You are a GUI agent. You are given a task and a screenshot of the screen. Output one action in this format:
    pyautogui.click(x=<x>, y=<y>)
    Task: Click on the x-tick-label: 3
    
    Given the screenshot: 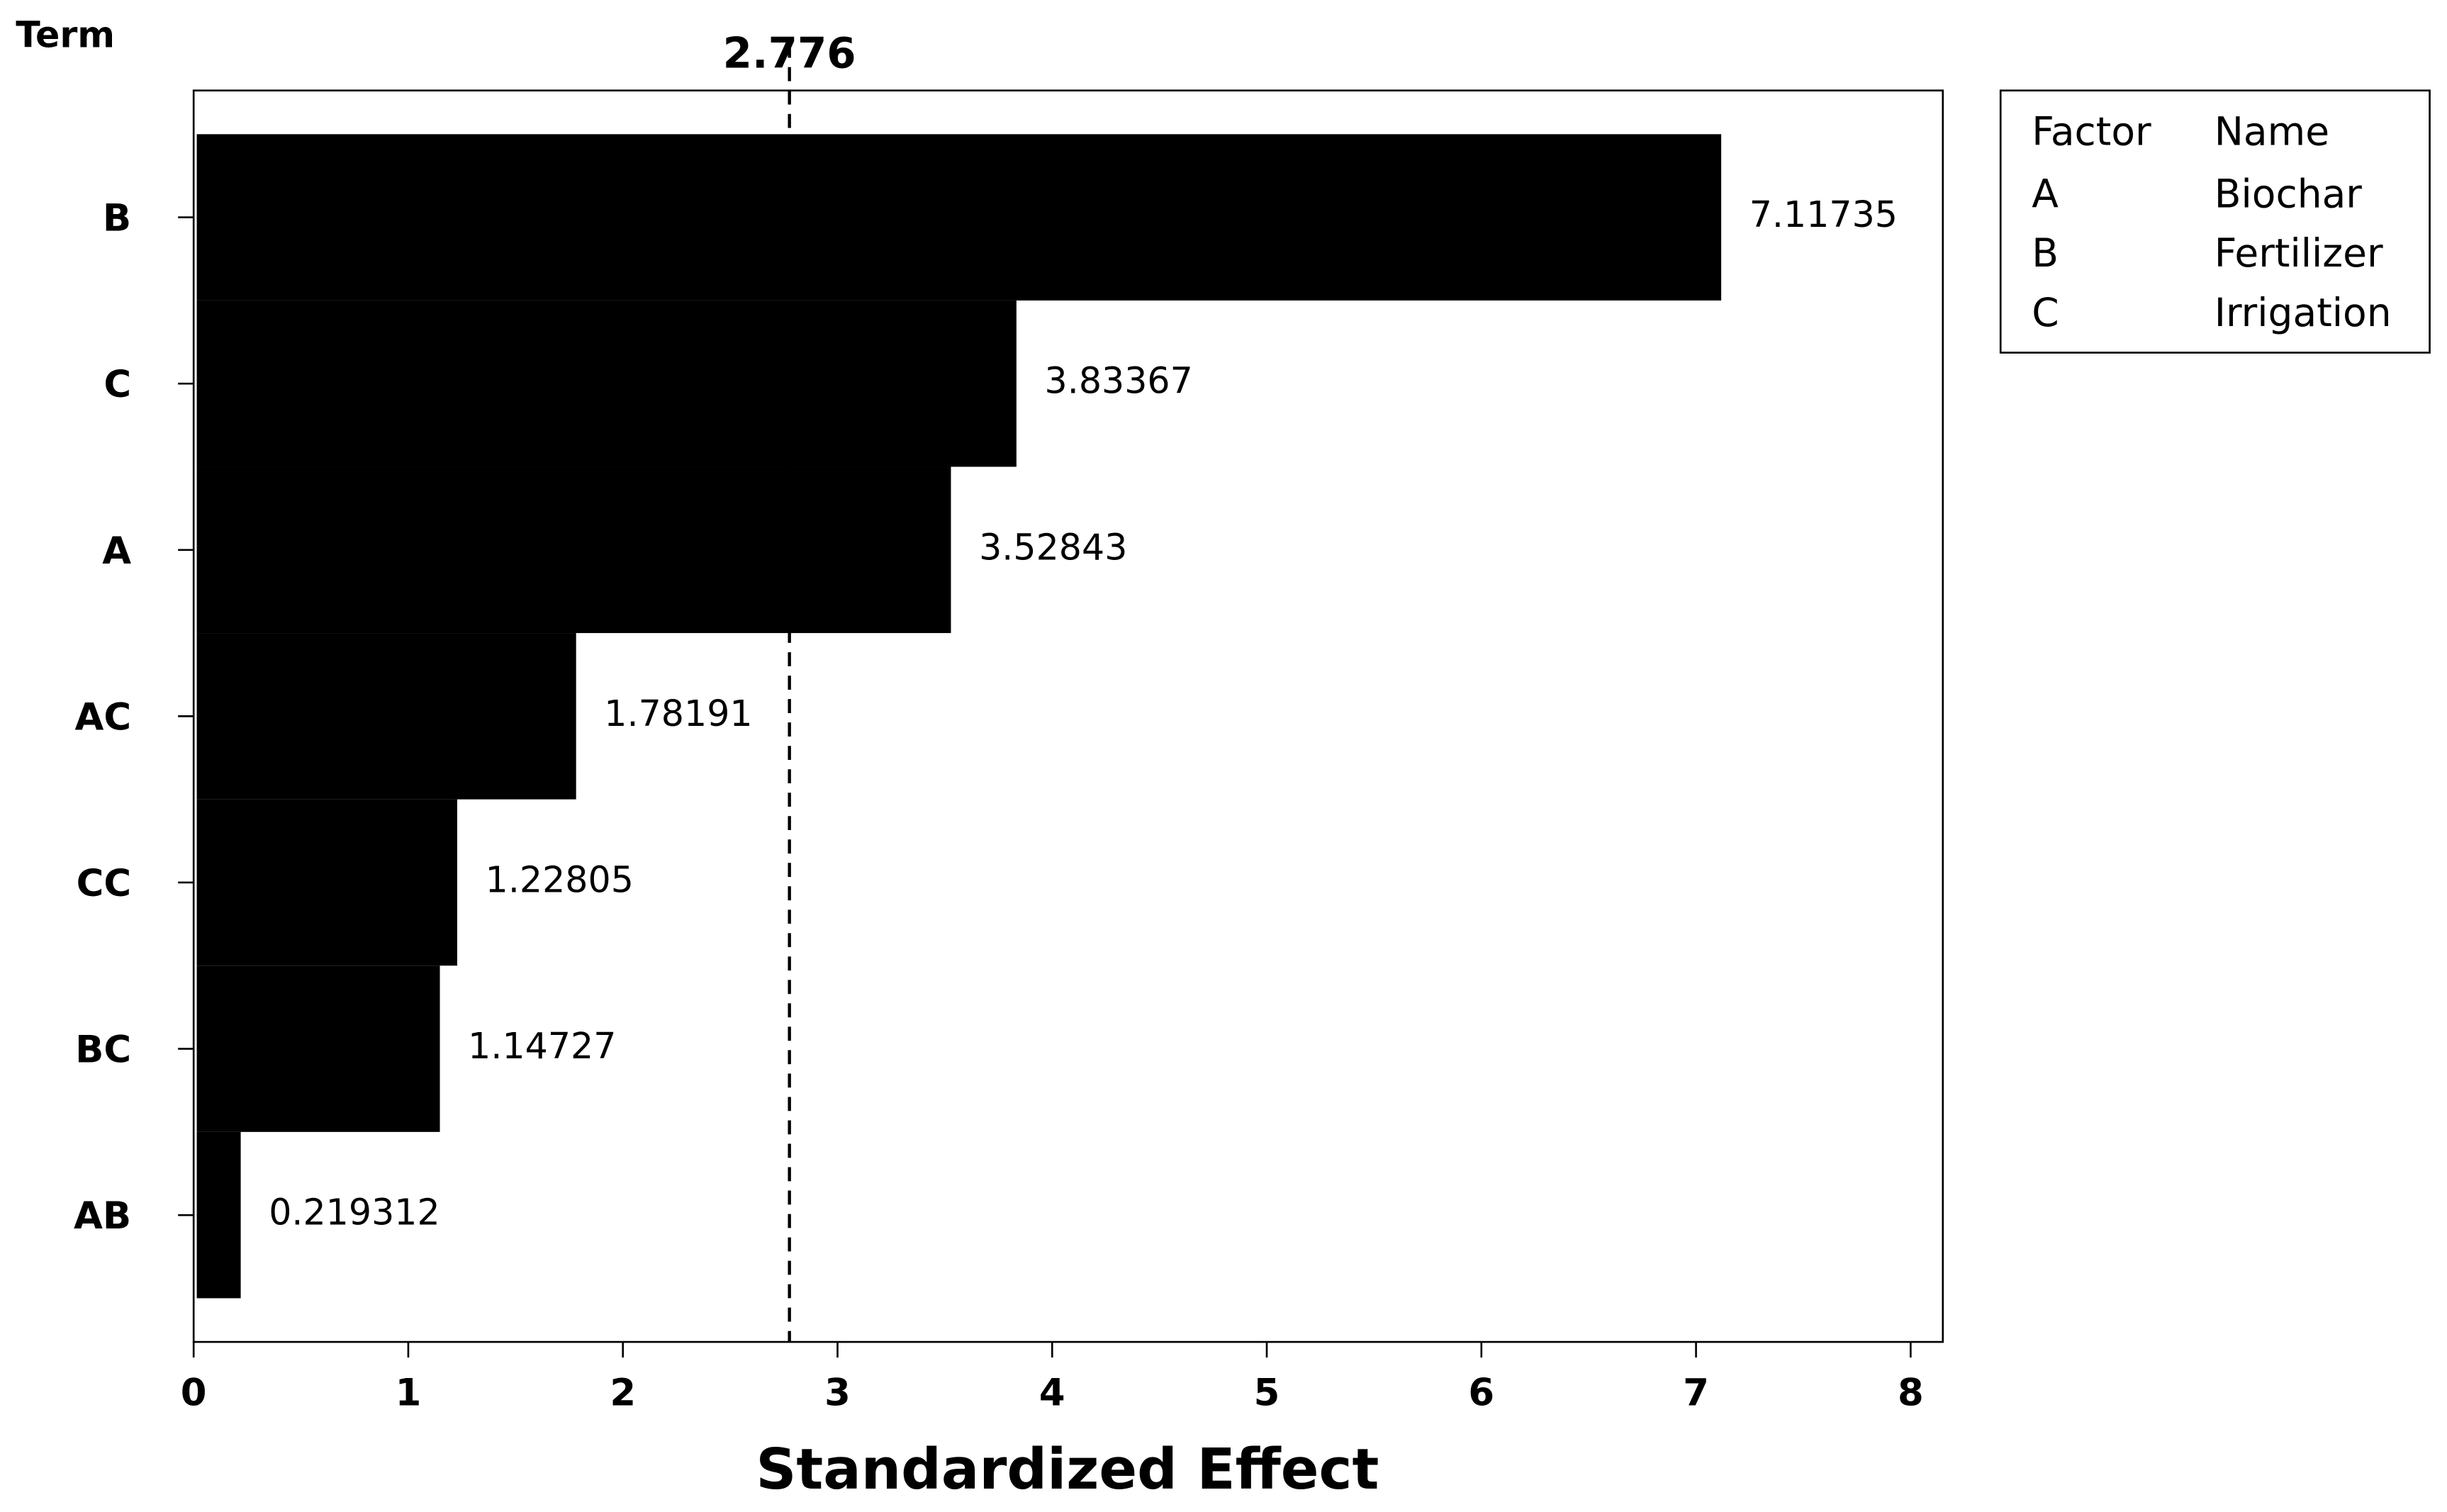 What is the action you would take?
    pyautogui.click(x=837, y=1394)
    